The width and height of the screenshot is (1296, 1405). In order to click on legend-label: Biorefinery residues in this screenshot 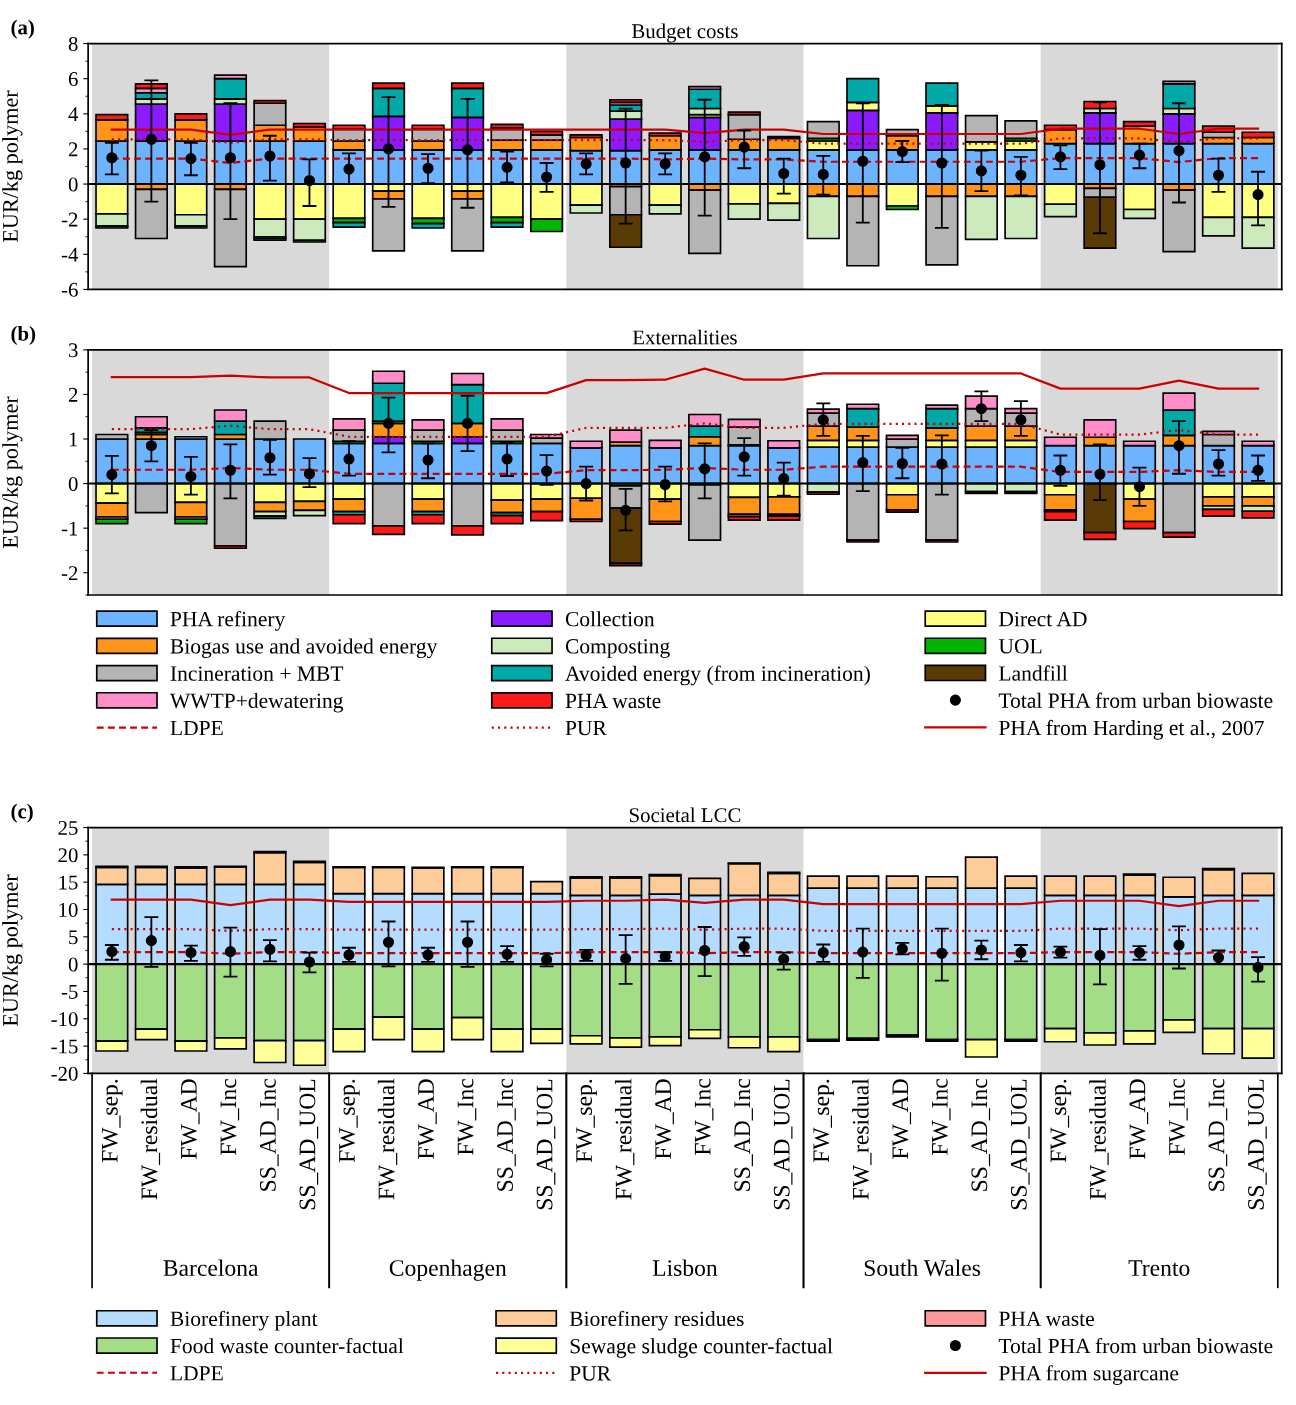, I will do `click(656, 1320)`.